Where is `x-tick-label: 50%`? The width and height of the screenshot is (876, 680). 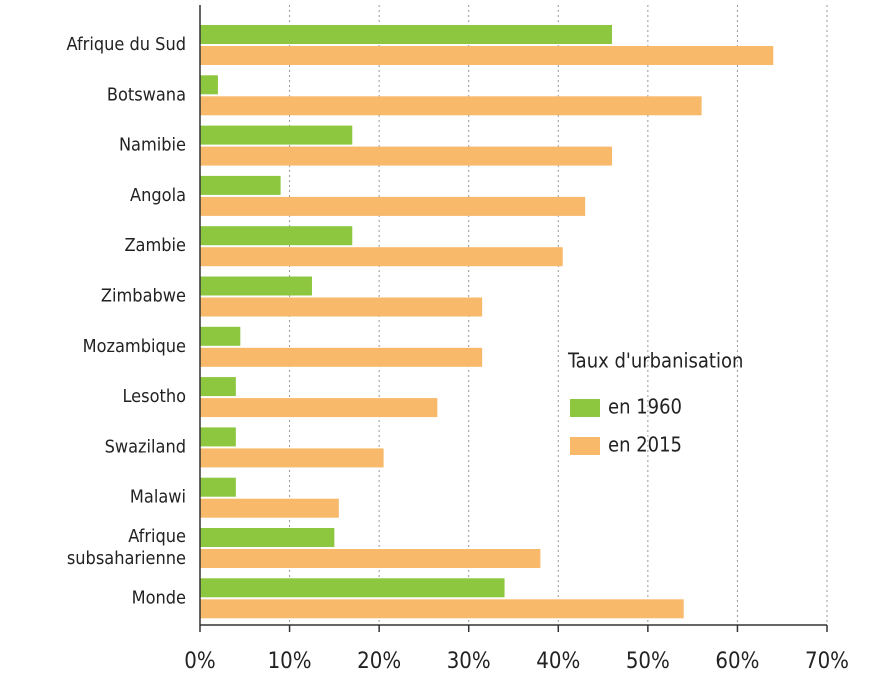
x-tick-label: 50% is located at coordinates (648, 661).